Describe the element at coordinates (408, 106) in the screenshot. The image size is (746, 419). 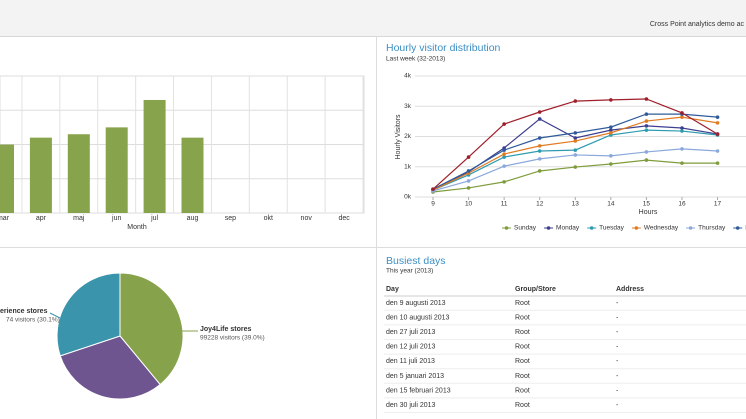
I see `y-tick-label: 3k` at that location.